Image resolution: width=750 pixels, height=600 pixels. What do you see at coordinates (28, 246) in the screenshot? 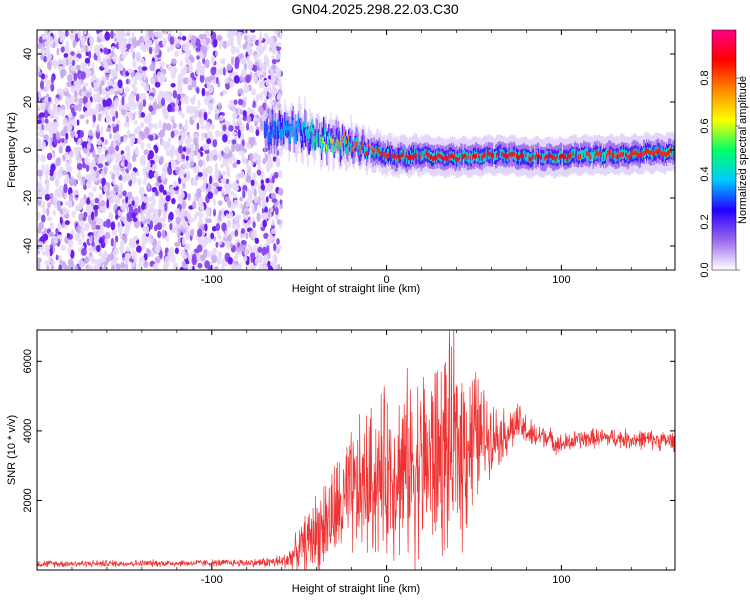
I see `y-tick-label: -40` at bounding box center [28, 246].